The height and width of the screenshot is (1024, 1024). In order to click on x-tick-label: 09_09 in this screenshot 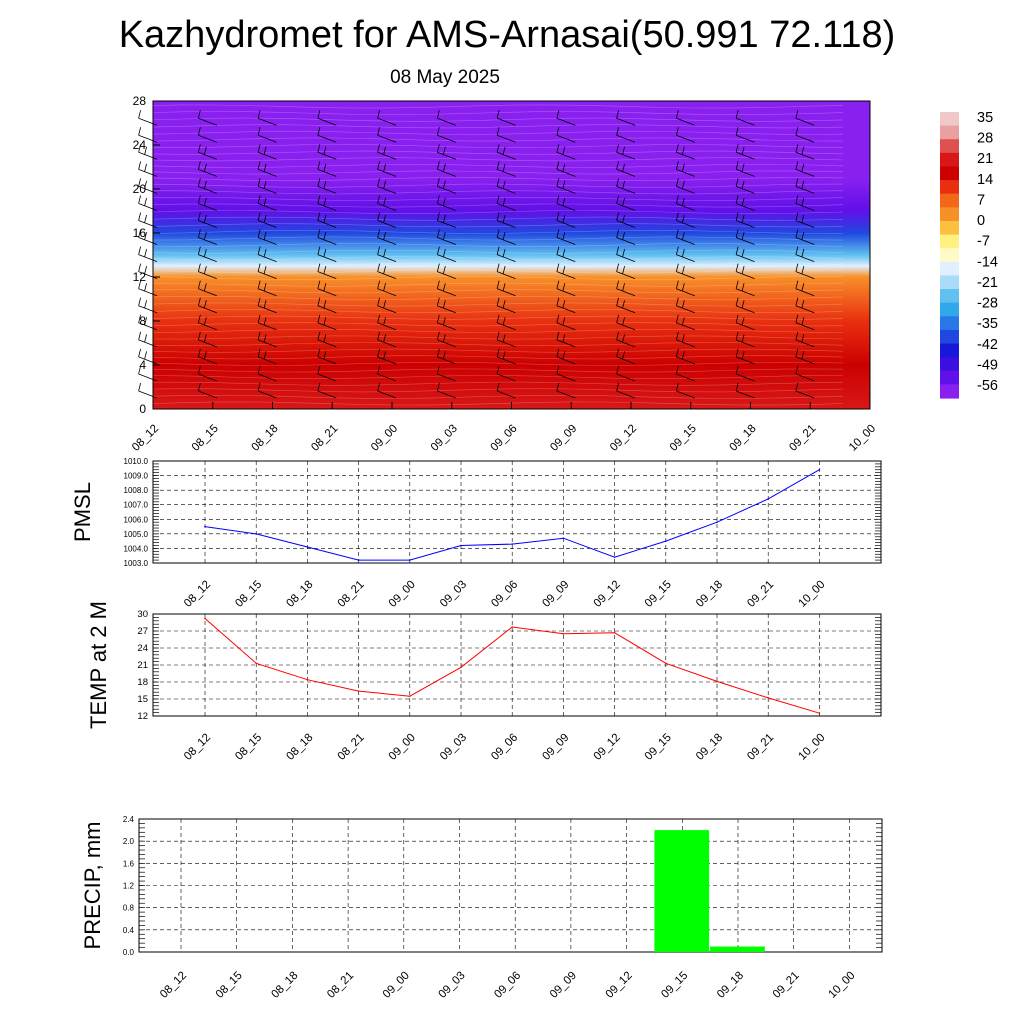, I will do `click(563, 438)`.